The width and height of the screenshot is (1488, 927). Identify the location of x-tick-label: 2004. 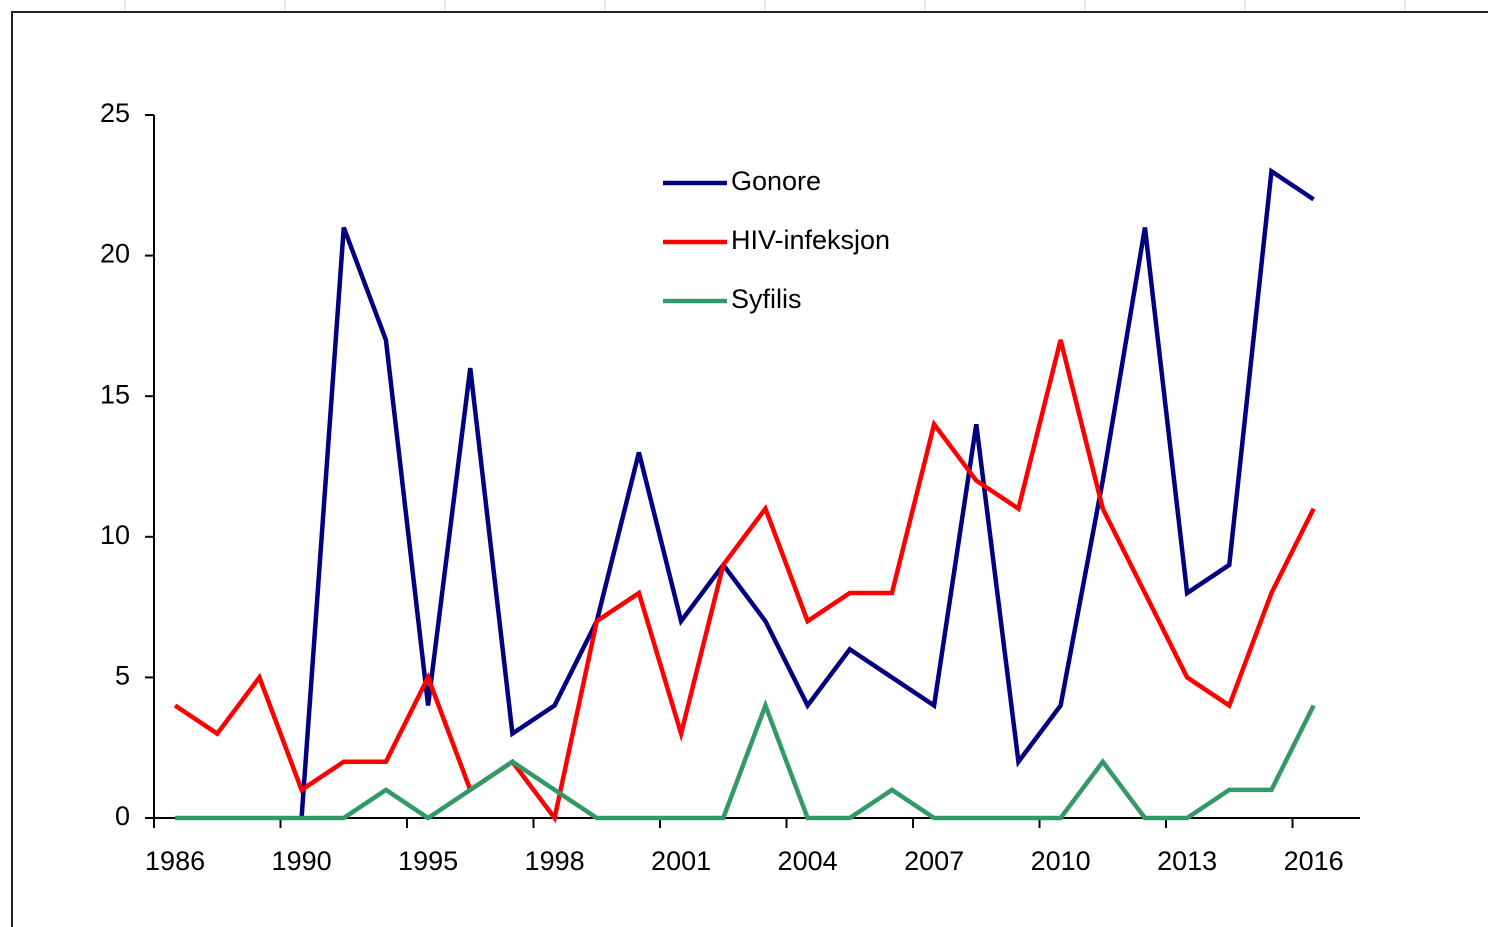
(808, 861).